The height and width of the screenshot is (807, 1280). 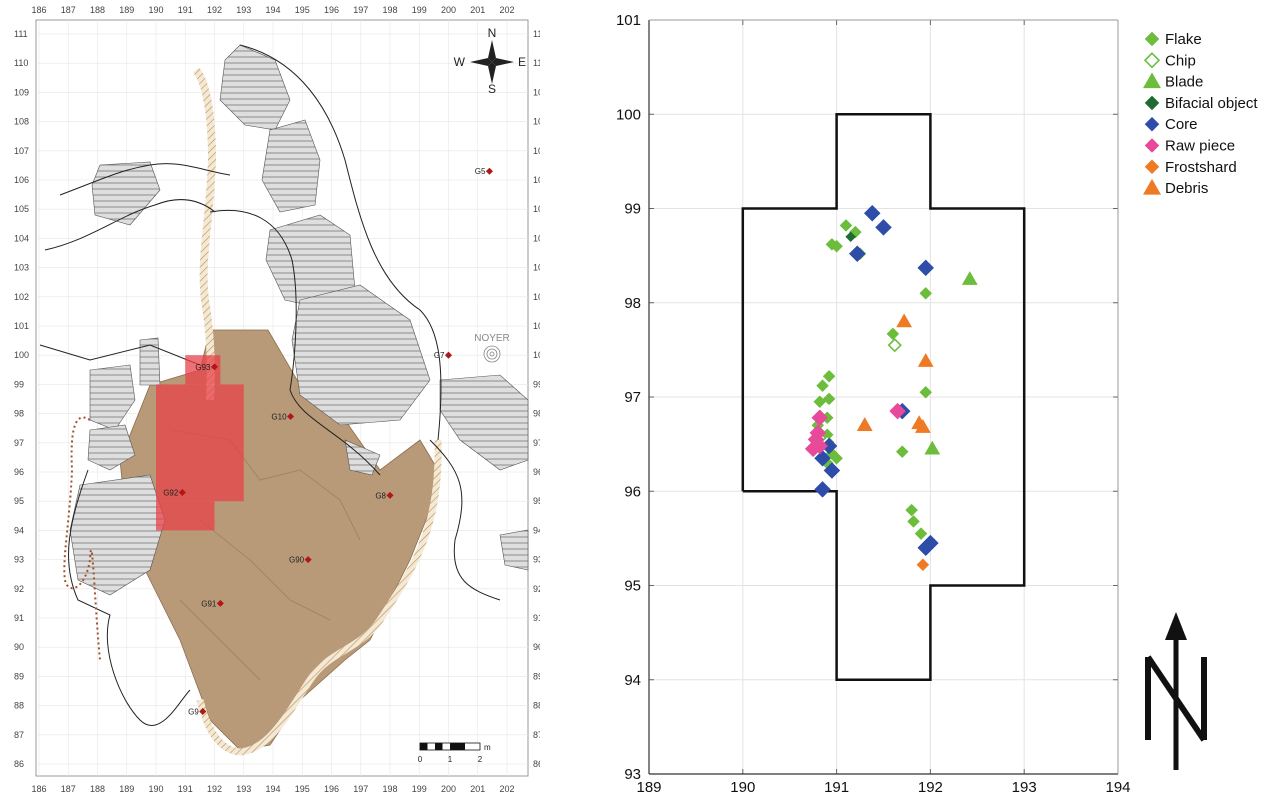 What do you see at coordinates (38, 789) in the screenshot?
I see `map-x-tick-label: 186` at bounding box center [38, 789].